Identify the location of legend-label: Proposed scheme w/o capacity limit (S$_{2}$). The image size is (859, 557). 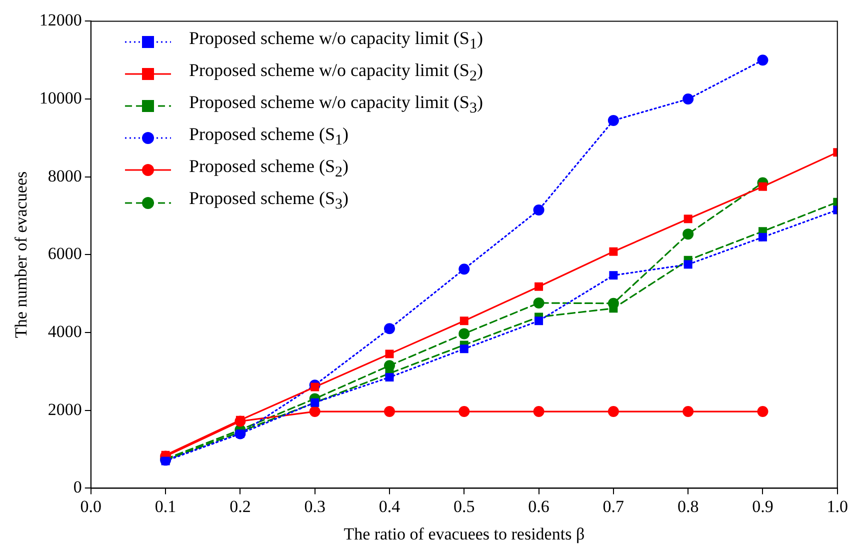
(336, 73).